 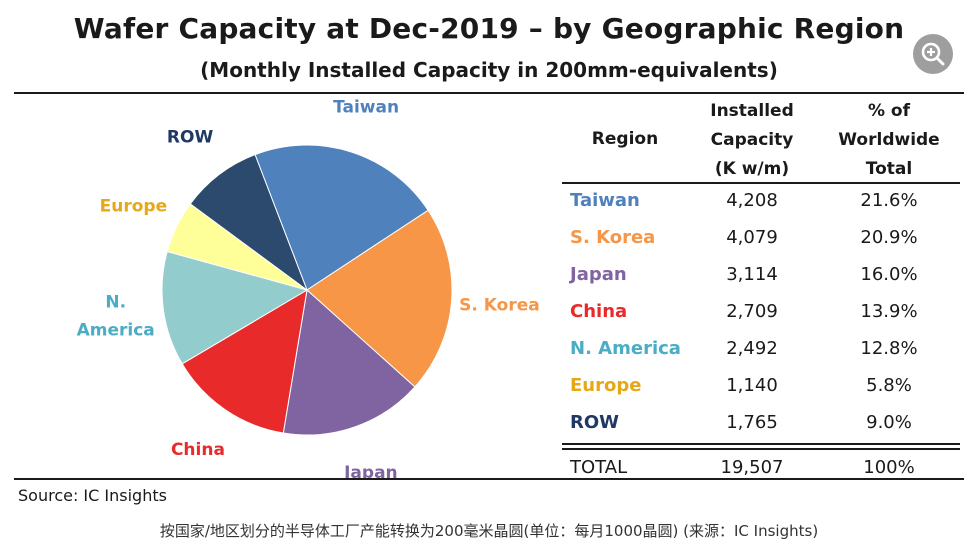 What do you see at coordinates (599, 467) in the screenshot?
I see `total-label: TOTAL` at bounding box center [599, 467].